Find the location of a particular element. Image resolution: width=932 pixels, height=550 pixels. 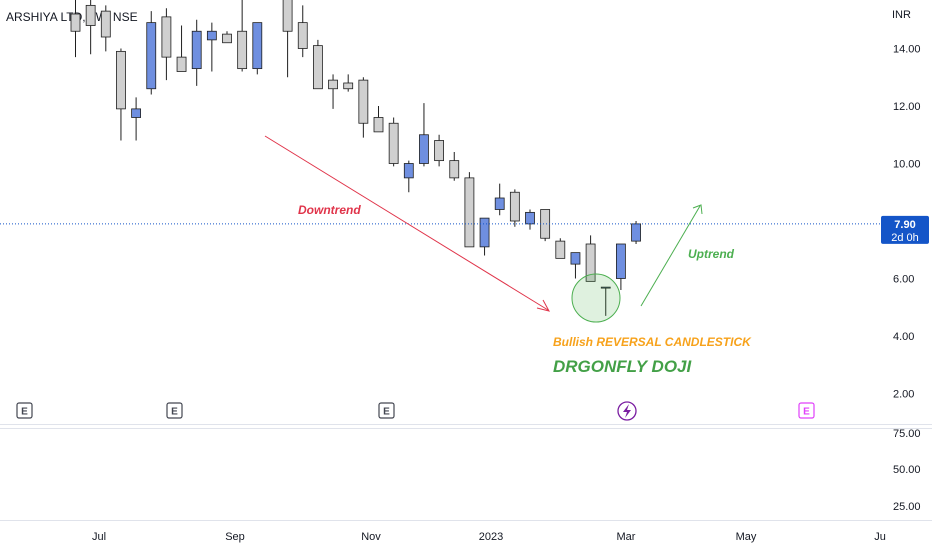

price-tick-label: 2.00 is located at coordinates (903, 395).